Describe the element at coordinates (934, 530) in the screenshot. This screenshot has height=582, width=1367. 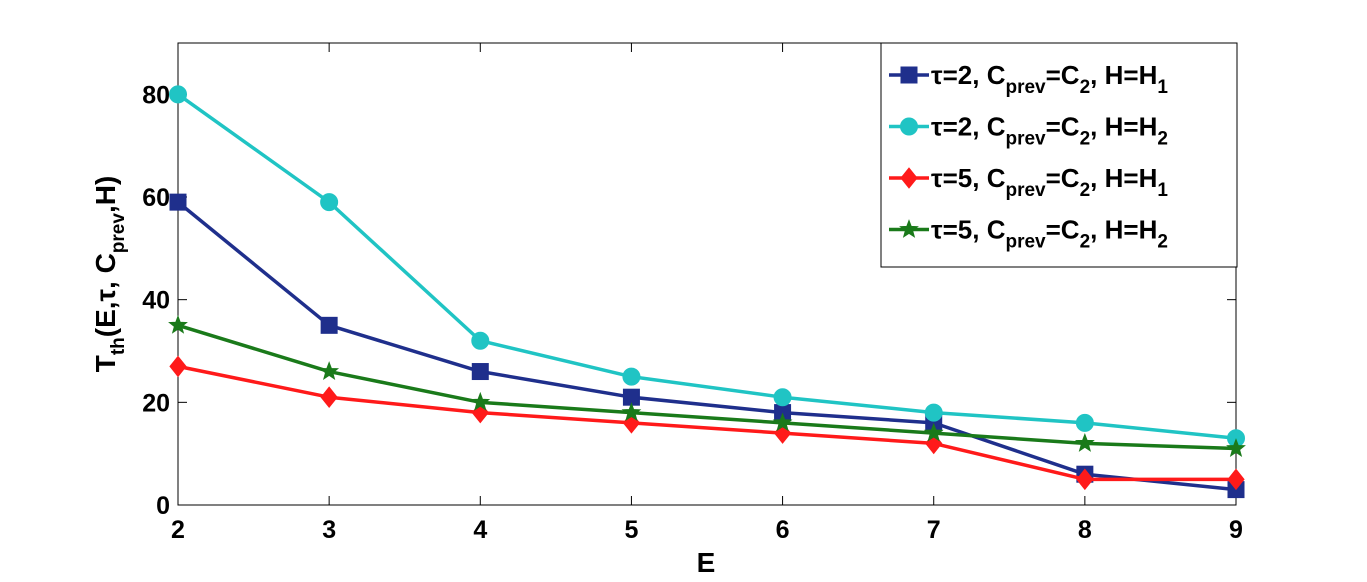
I see `x-tick-label: 7` at that location.